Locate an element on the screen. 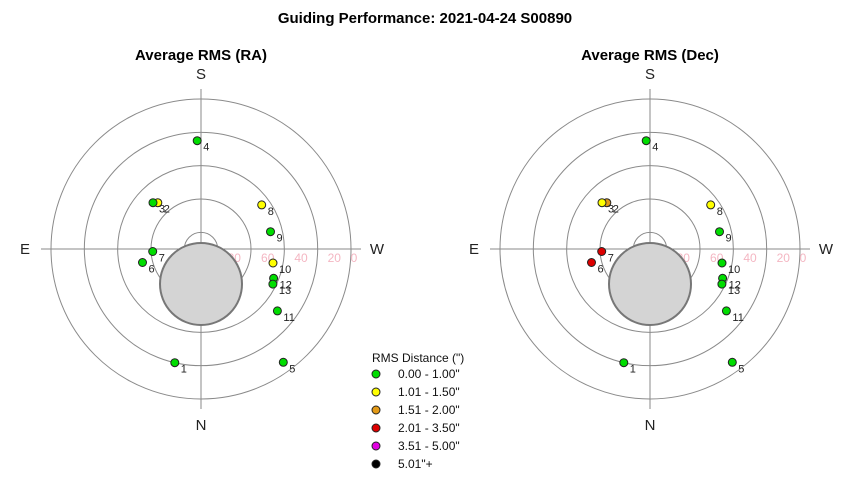 The height and width of the screenshot is (480, 850). legend-label: 3.51 - 5.00" is located at coordinates (429, 446).